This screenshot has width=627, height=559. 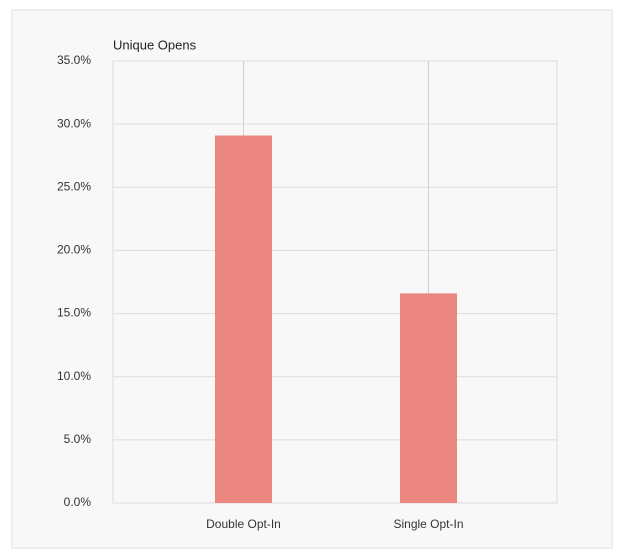 I want to click on x-tick-label: Single Opt-In, so click(x=428, y=524).